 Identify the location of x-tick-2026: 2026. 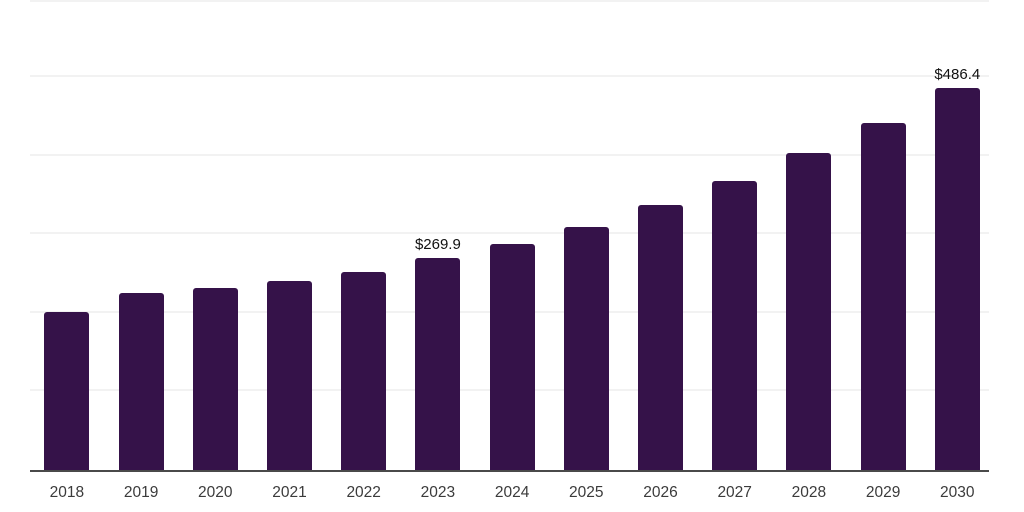
(660, 492).